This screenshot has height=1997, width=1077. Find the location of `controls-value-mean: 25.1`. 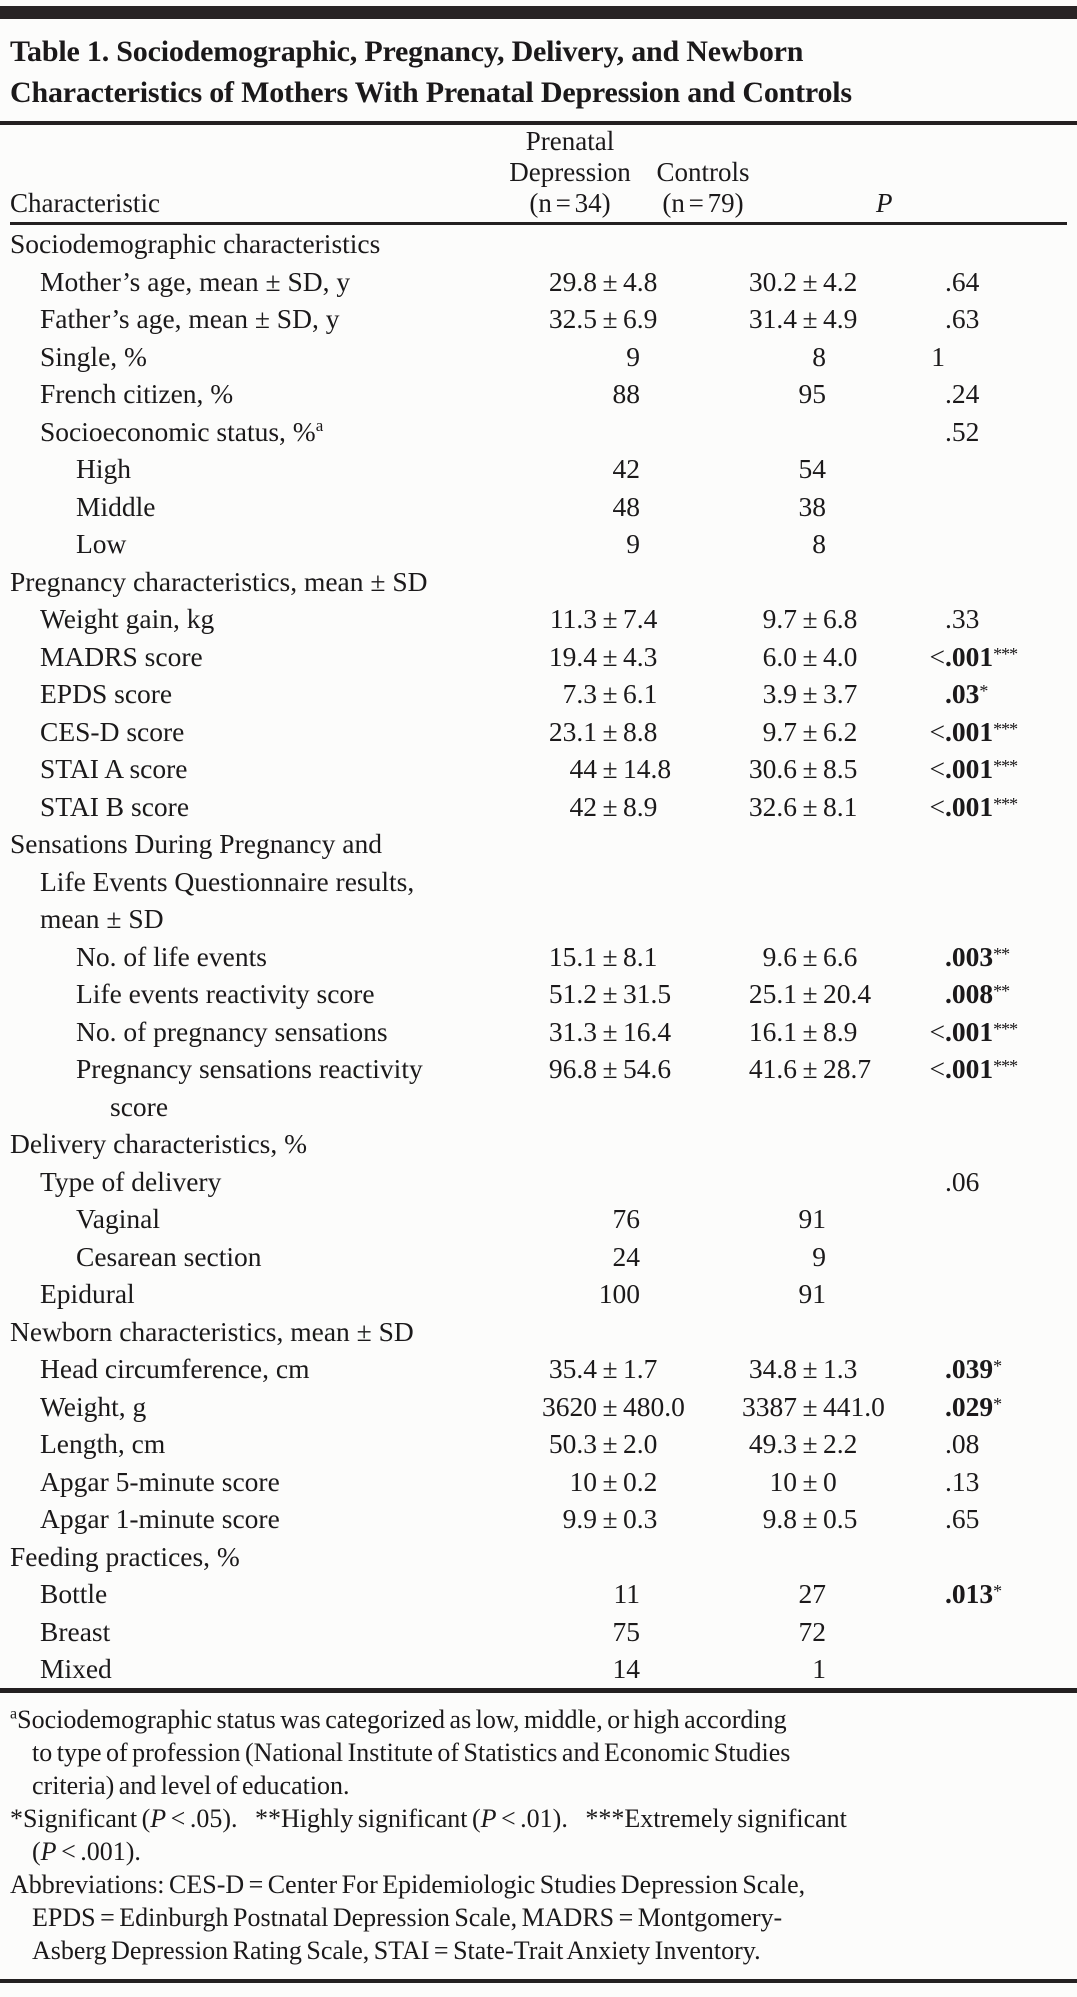

controls-value-mean: 25.1 is located at coordinates (772, 993).